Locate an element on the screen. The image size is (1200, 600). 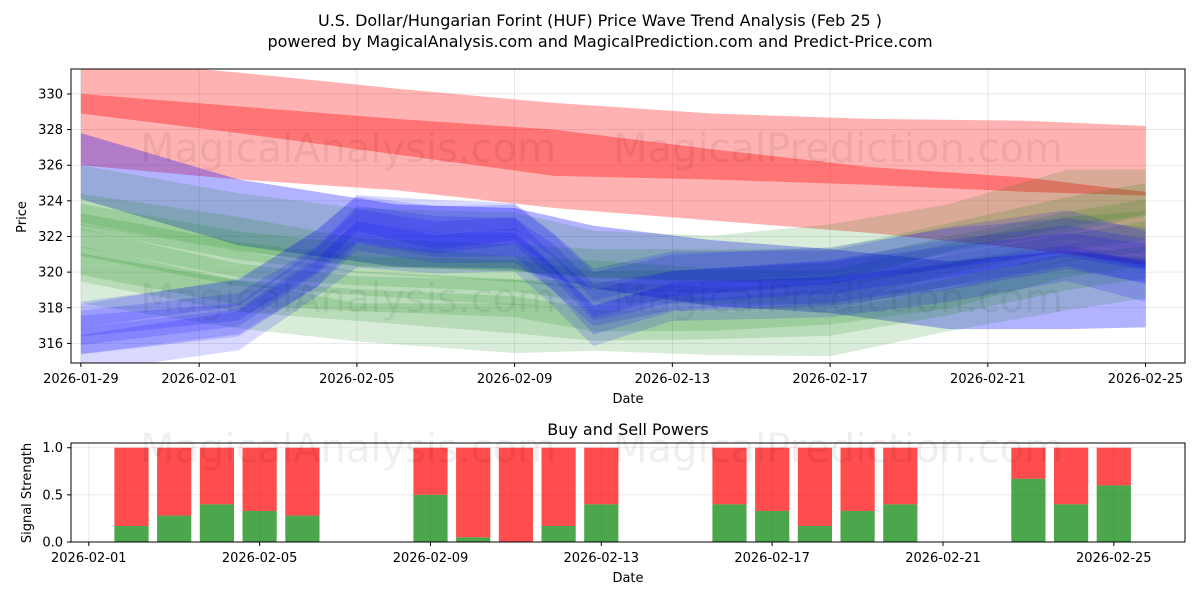
price-y-tick-label: 328 is located at coordinates (50, 130).